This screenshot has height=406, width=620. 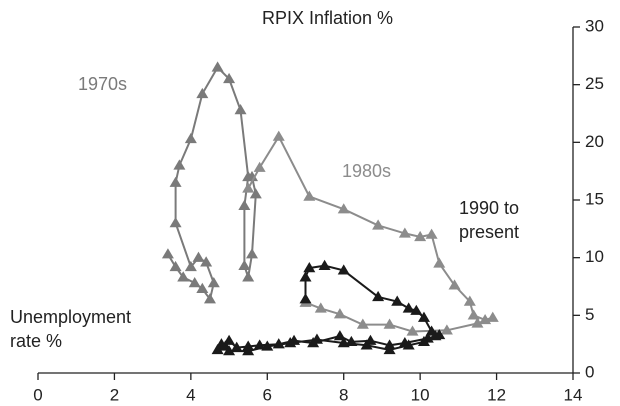 What do you see at coordinates (594, 83) in the screenshot?
I see `y-tick-label: 25` at bounding box center [594, 83].